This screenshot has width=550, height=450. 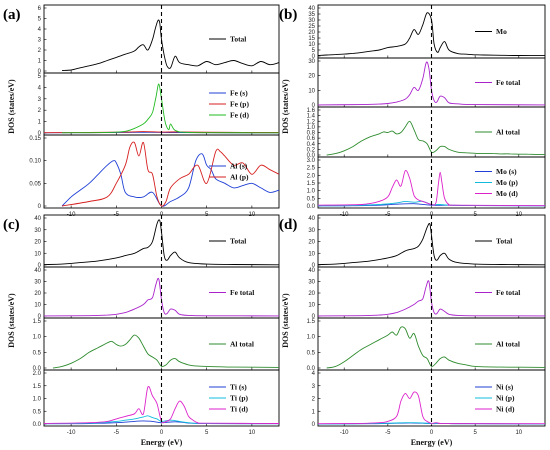 I want to click on y-axis-label-a: DOS (states/eV), so click(x=11, y=106).